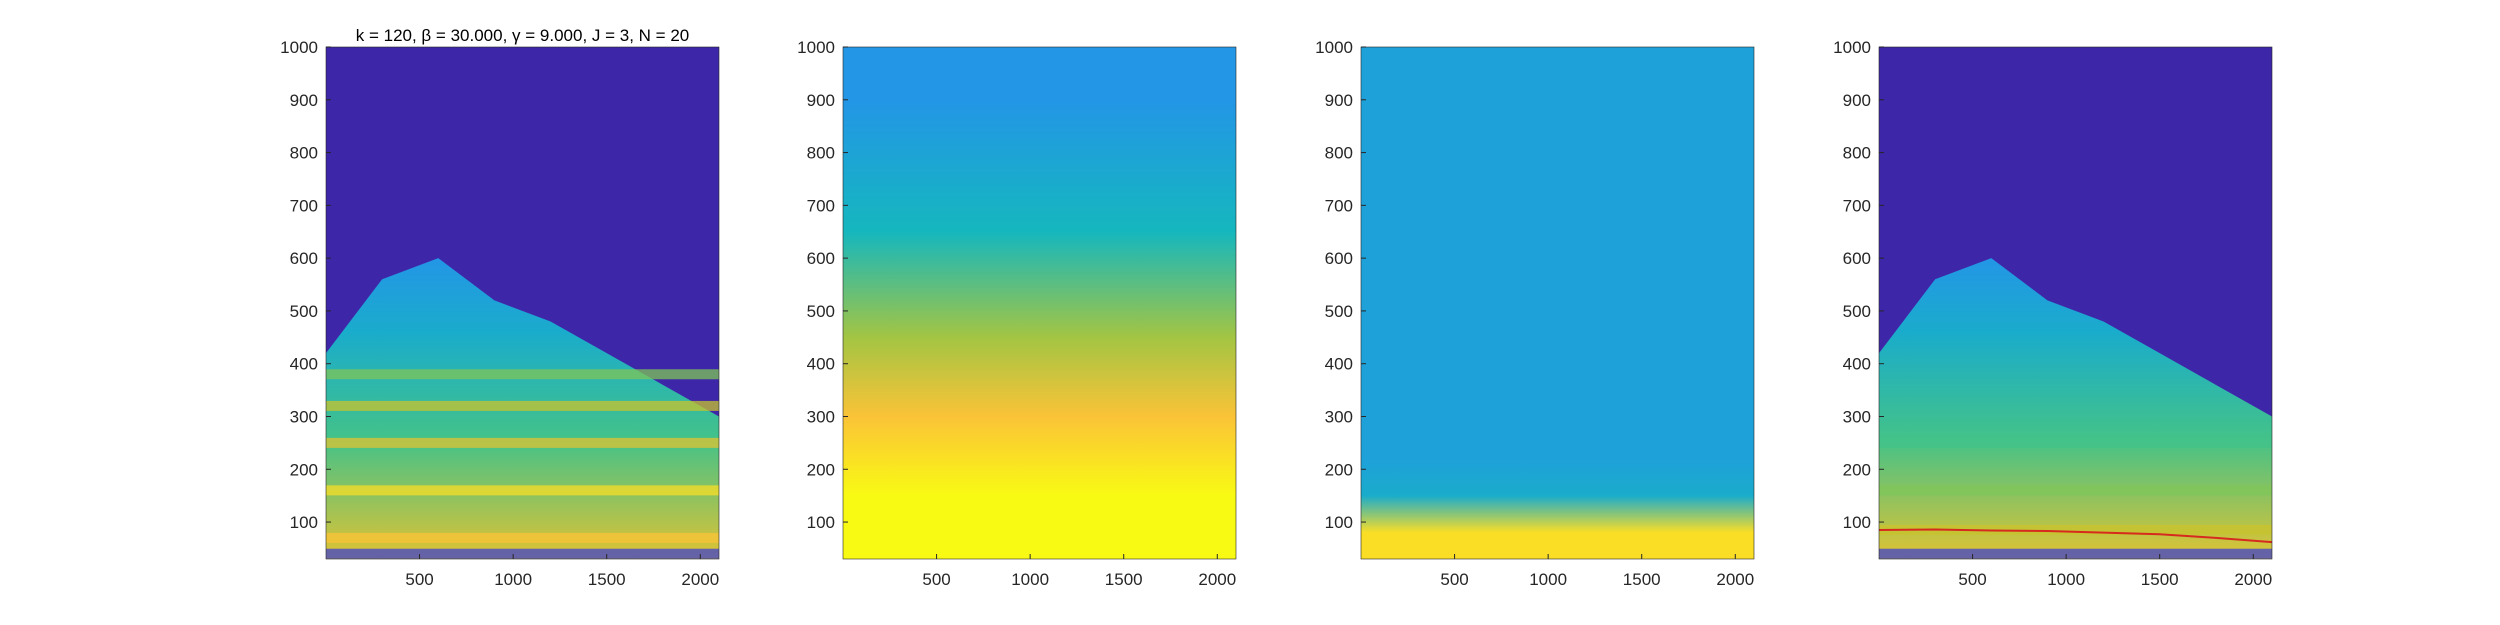 The image size is (2500, 625). Describe the element at coordinates (2075, 408) in the screenshot. I see `envelope-region` at that location.